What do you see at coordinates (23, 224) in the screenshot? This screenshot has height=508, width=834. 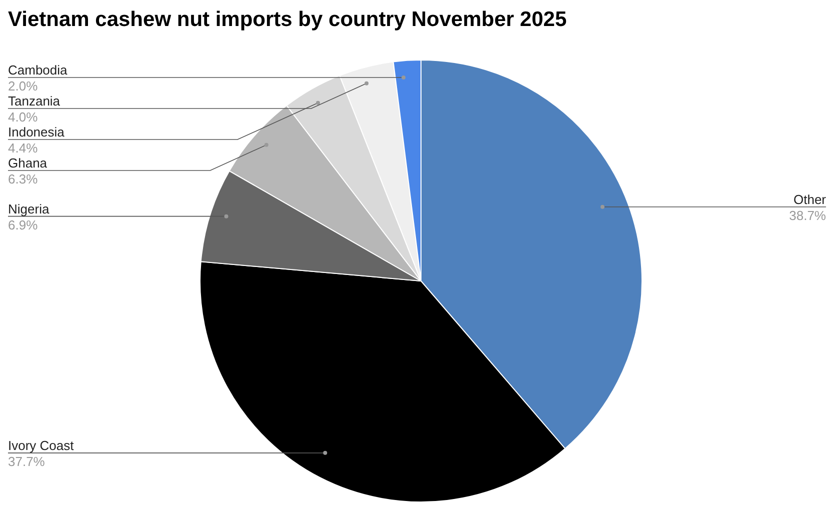 I see `data-label: 6.9%` at bounding box center [23, 224].